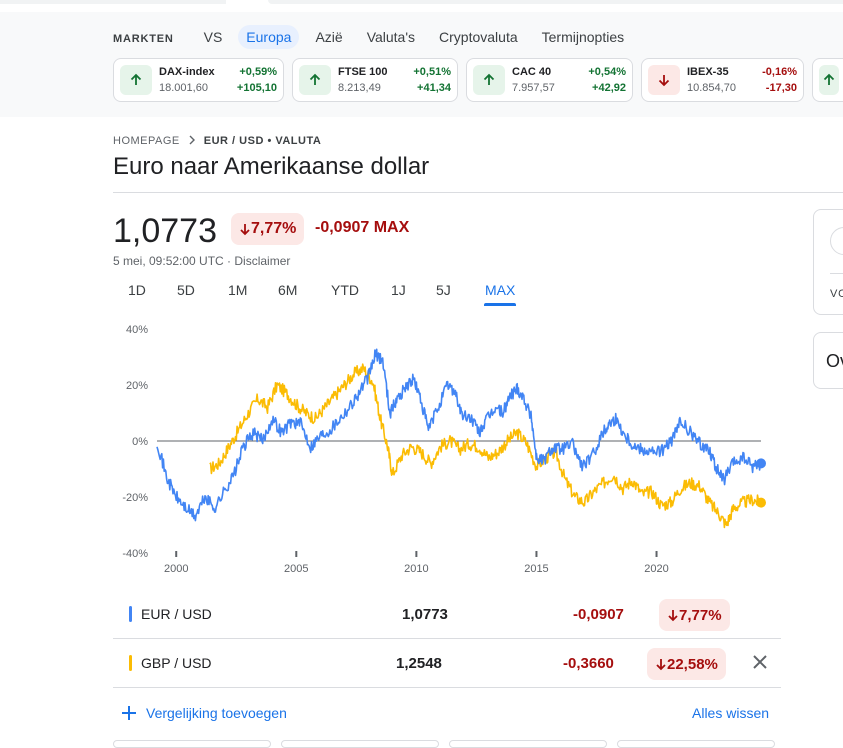 The height and width of the screenshot is (748, 843). What do you see at coordinates (140, 442) in the screenshot?
I see `y-tick-label: 0%` at bounding box center [140, 442].